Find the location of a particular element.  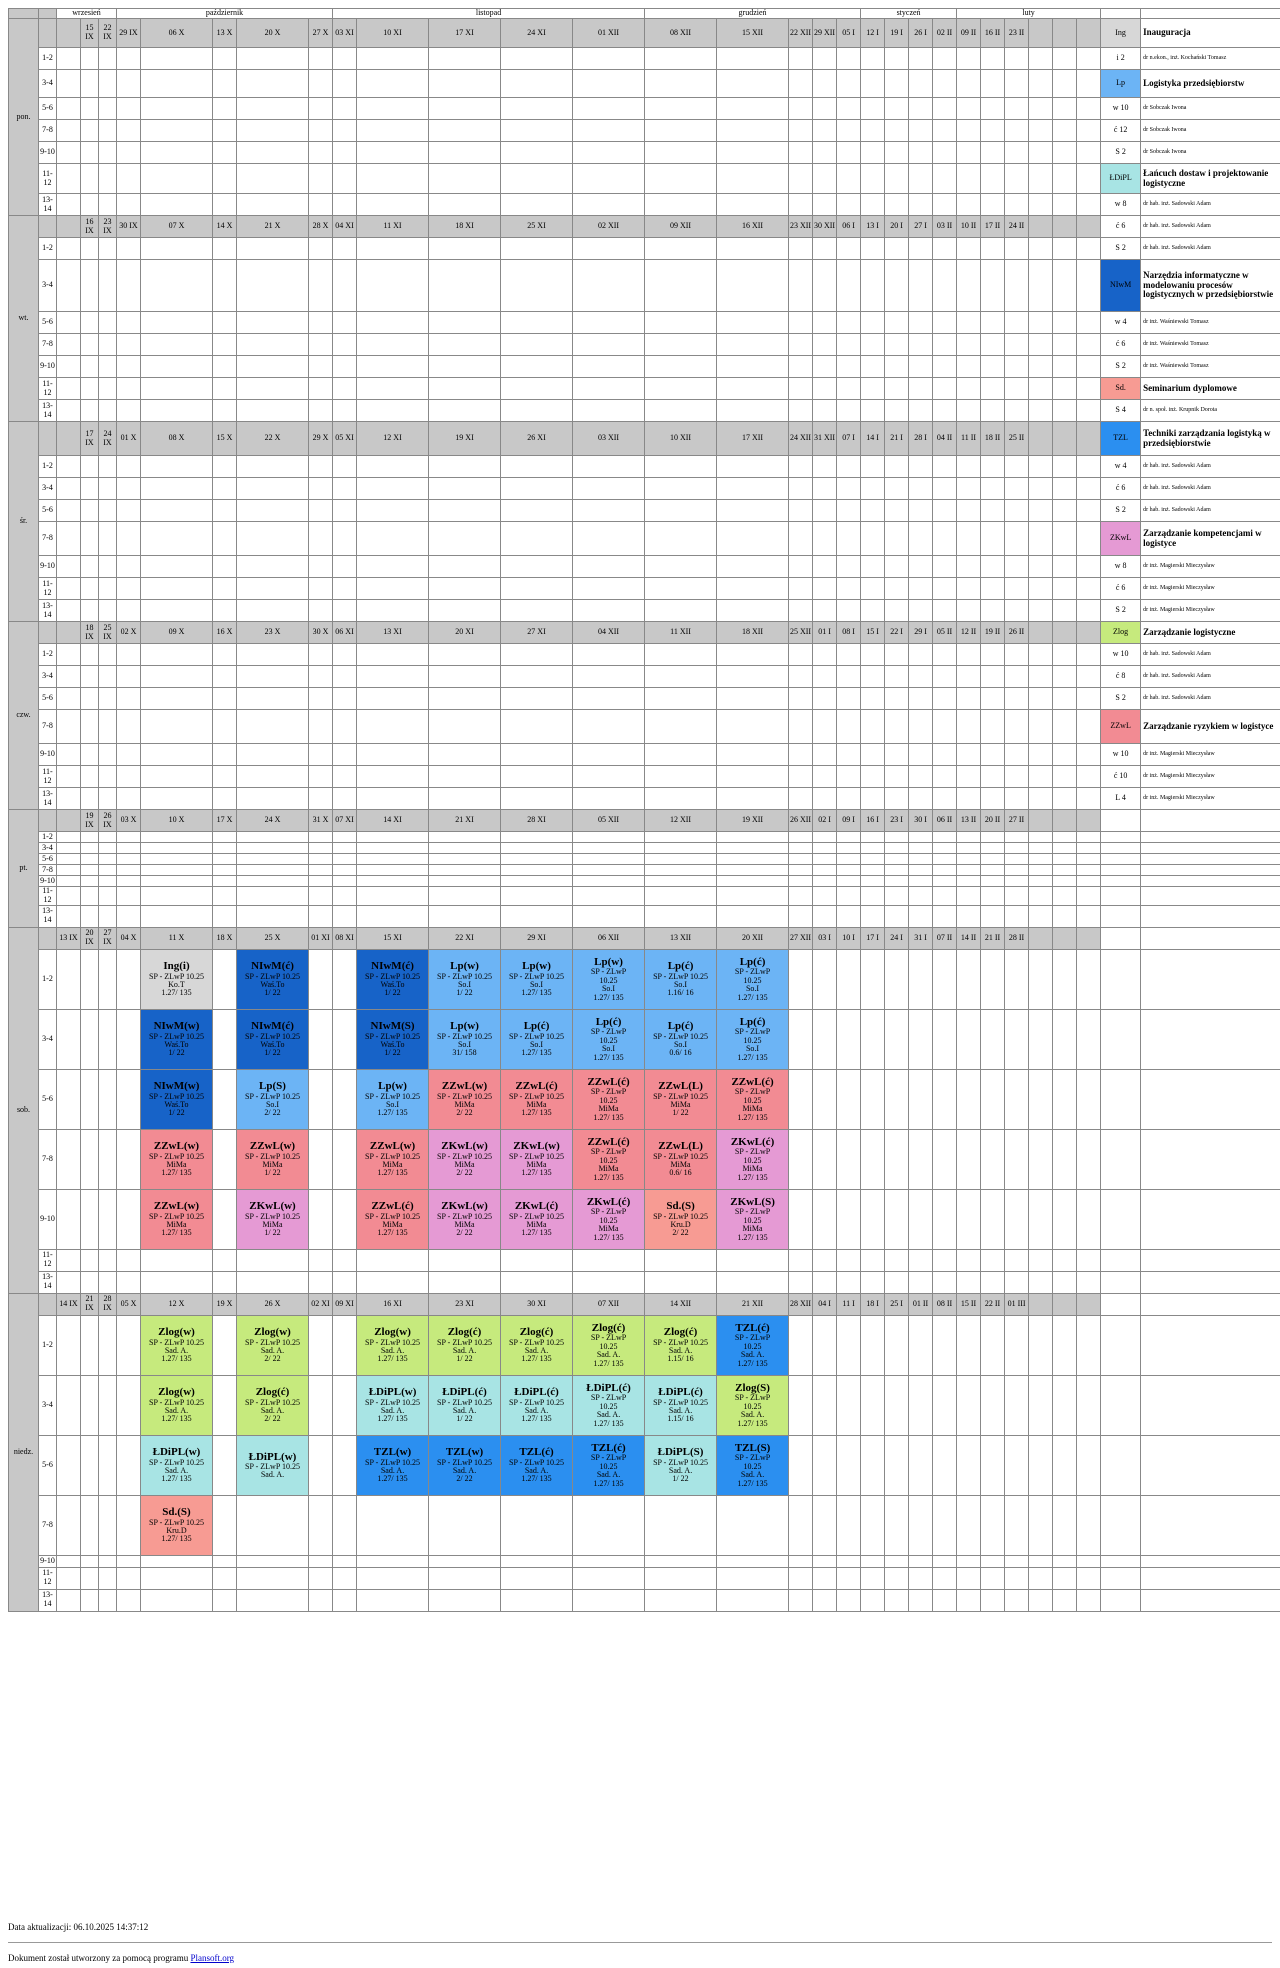

class-event: Ing(i) SP - ZLwP 10.25 Ko.T 1.27/ 135 is located at coordinates (176, 979).